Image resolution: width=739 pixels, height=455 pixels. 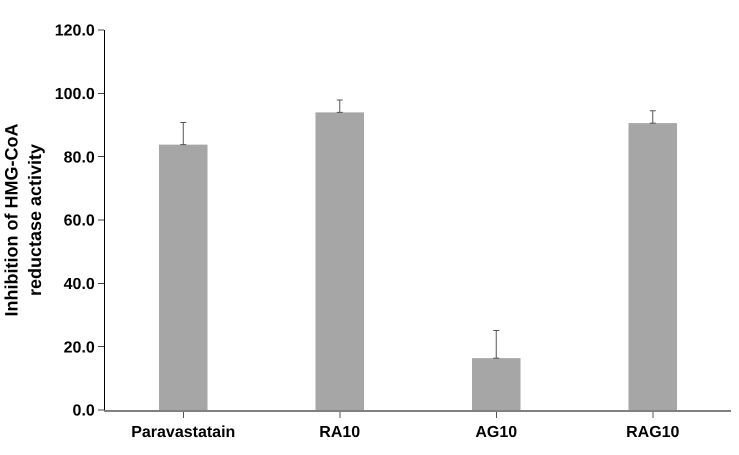 I want to click on y-tick-label: 120.0, so click(x=74, y=31).